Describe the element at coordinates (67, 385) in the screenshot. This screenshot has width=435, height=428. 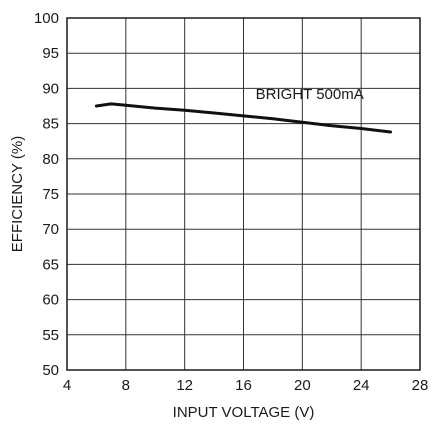
I see `x-tick-label: 4` at that location.